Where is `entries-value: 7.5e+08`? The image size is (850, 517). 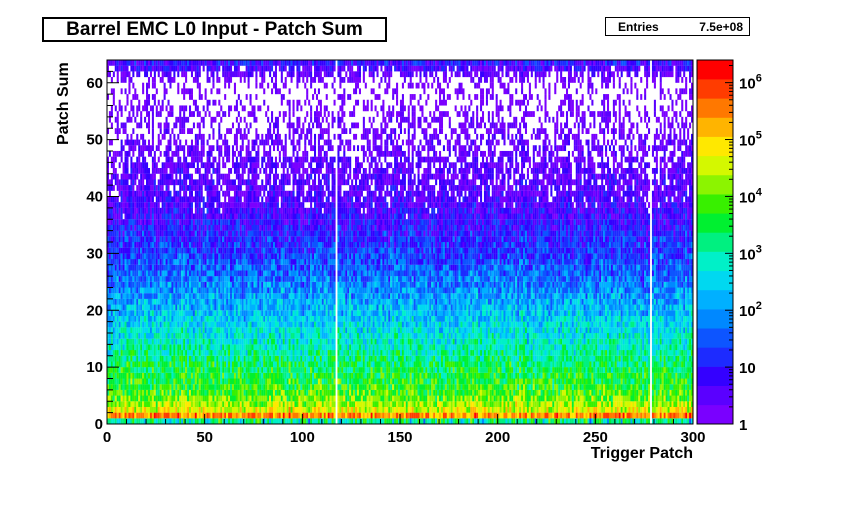
entries-value: 7.5e+08 is located at coordinates (721, 27).